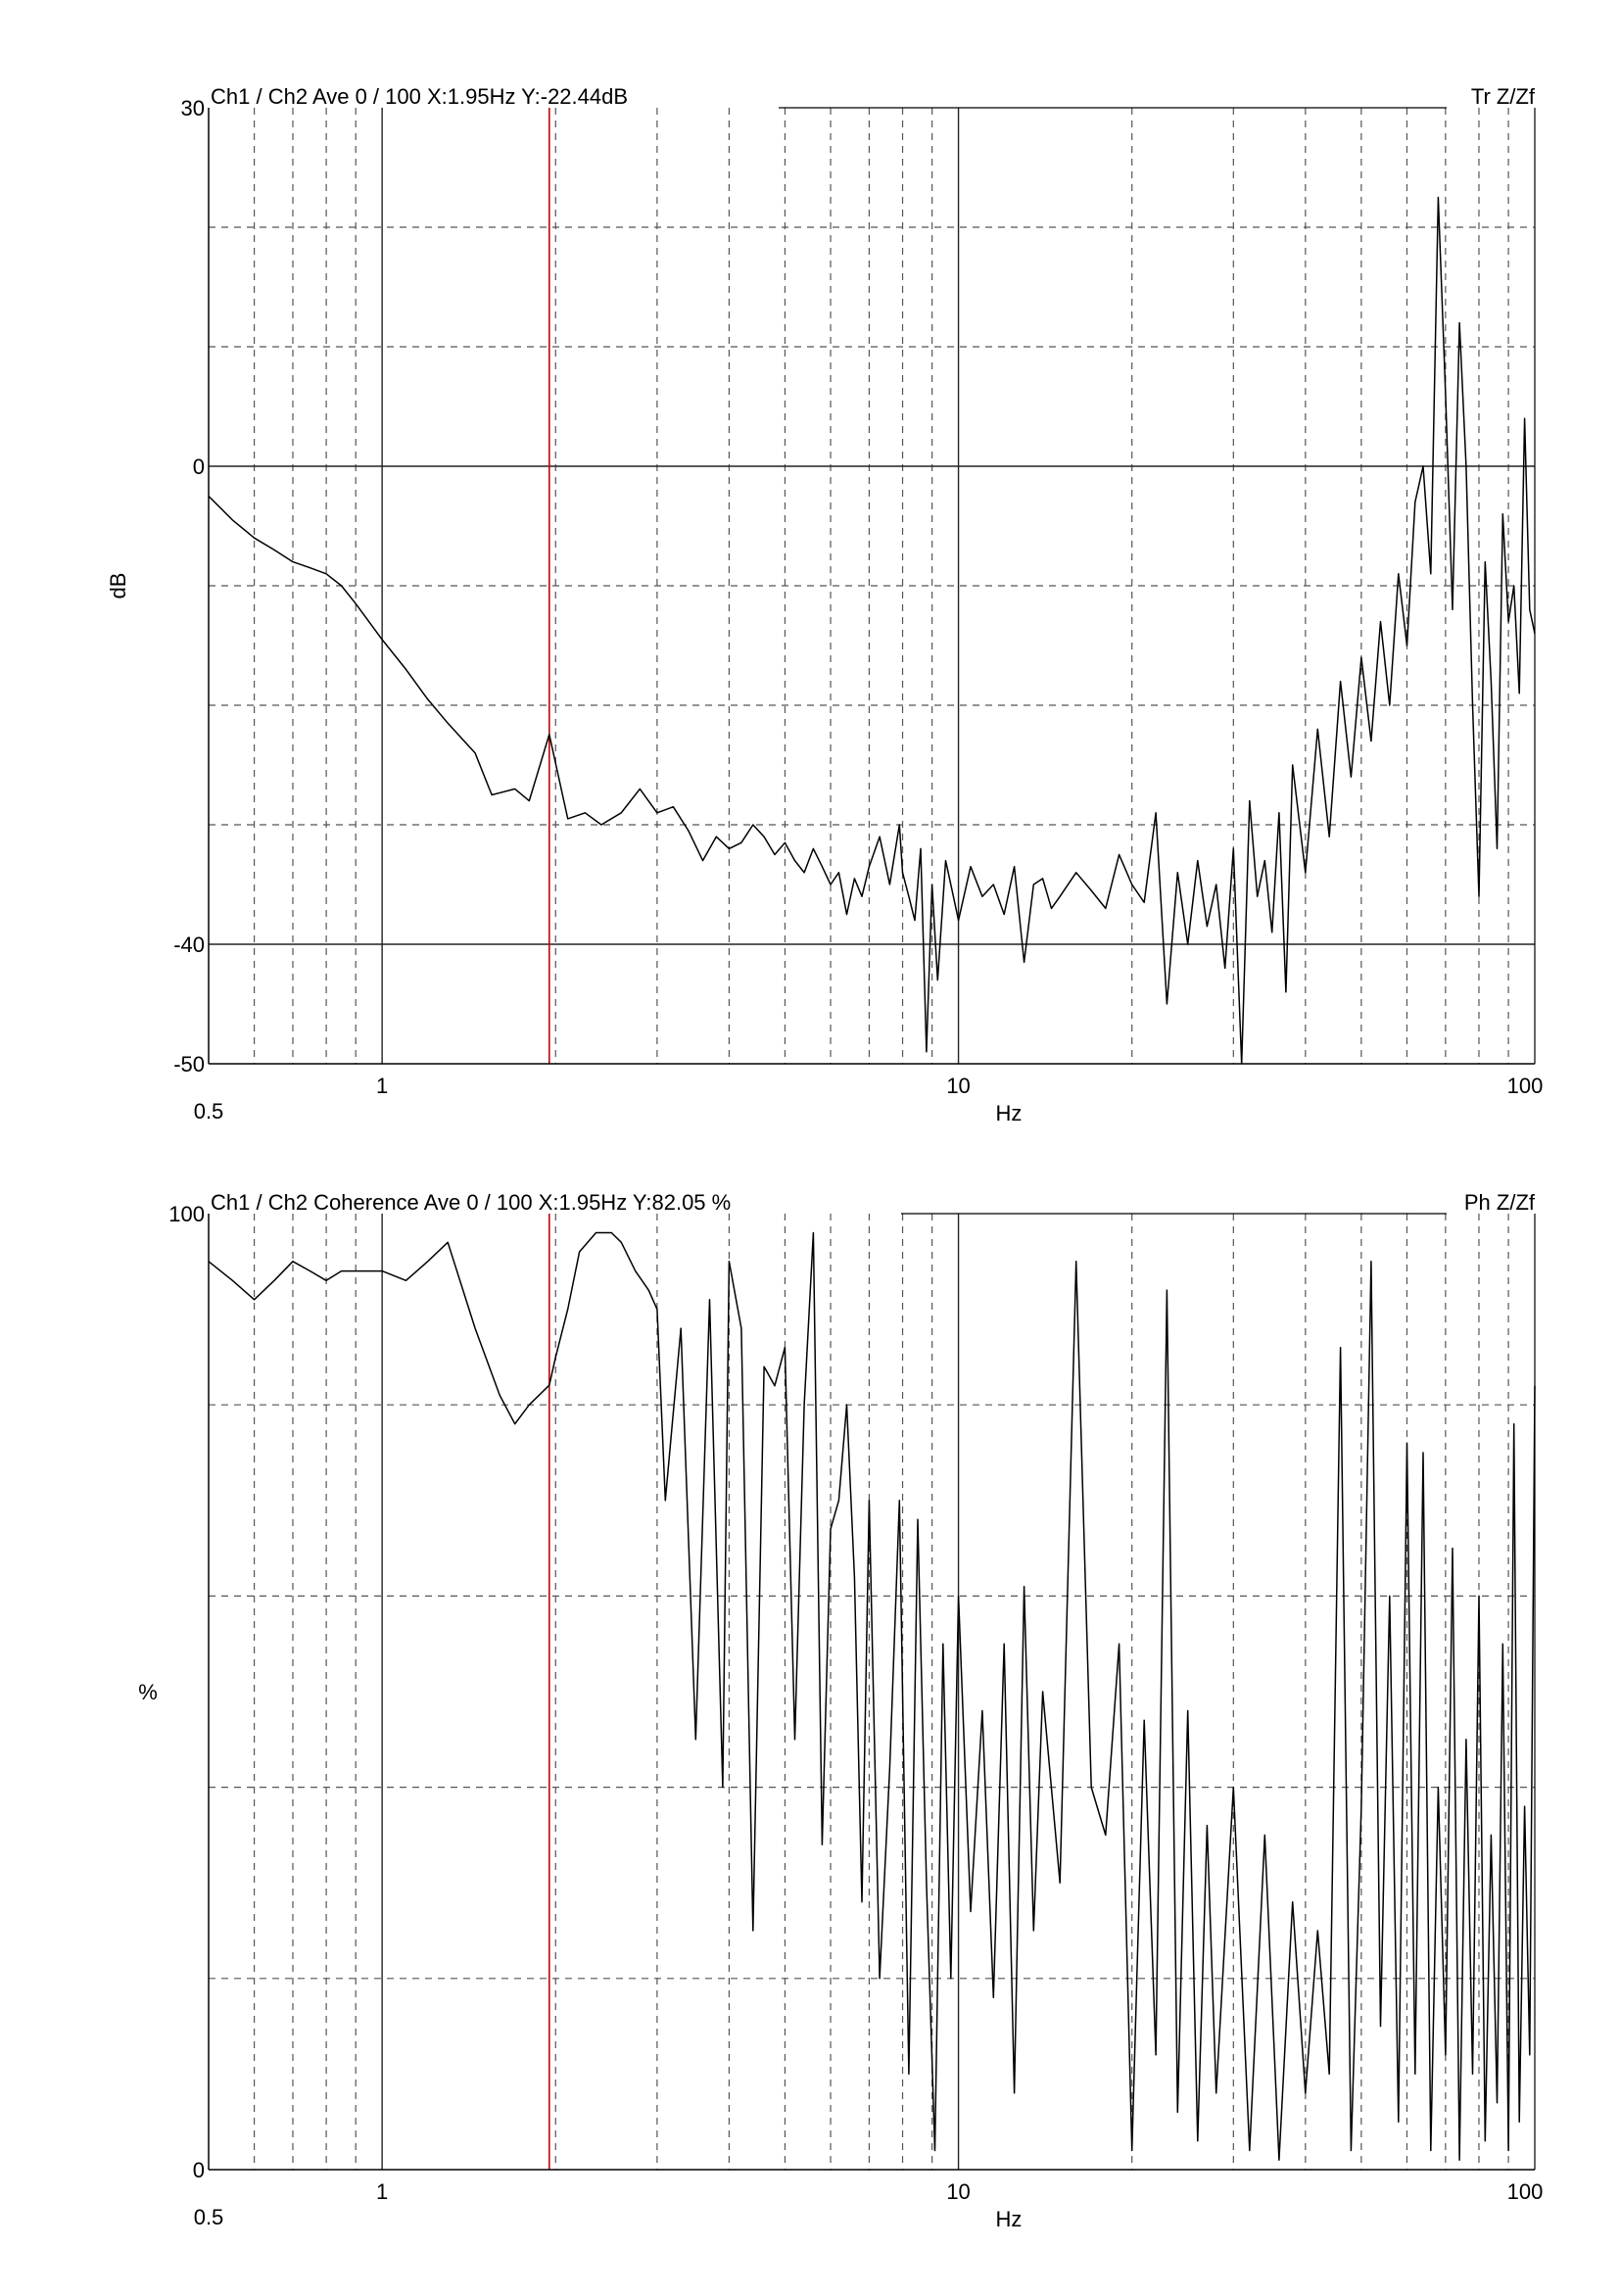 This screenshot has width=1620, height=2296. Describe the element at coordinates (1504, 97) in the screenshot. I see `panel-tag: Tr Z/Zf` at that location.